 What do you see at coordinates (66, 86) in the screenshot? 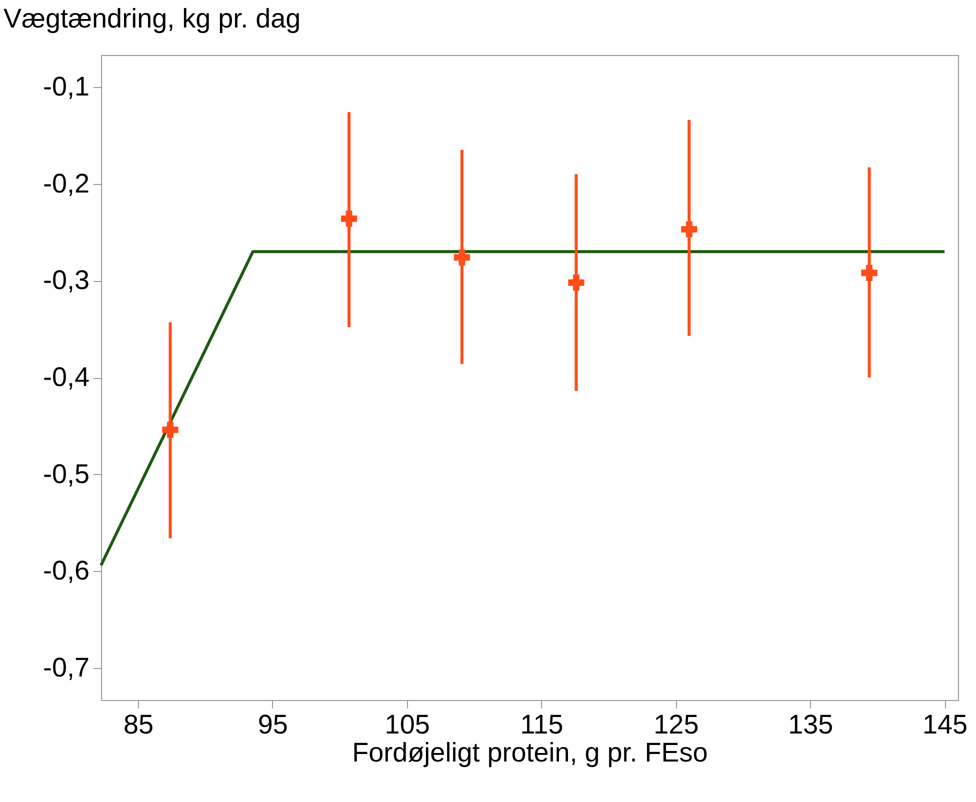
I see `y-tick-label: -0,1` at bounding box center [66, 86].